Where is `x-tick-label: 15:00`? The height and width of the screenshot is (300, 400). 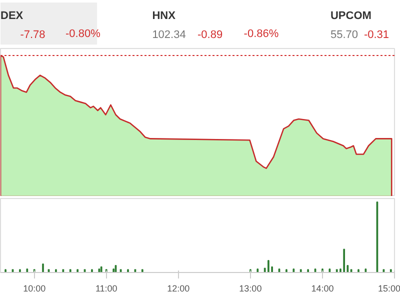
x-tick-label: 15:00 is located at coordinates (389, 289).